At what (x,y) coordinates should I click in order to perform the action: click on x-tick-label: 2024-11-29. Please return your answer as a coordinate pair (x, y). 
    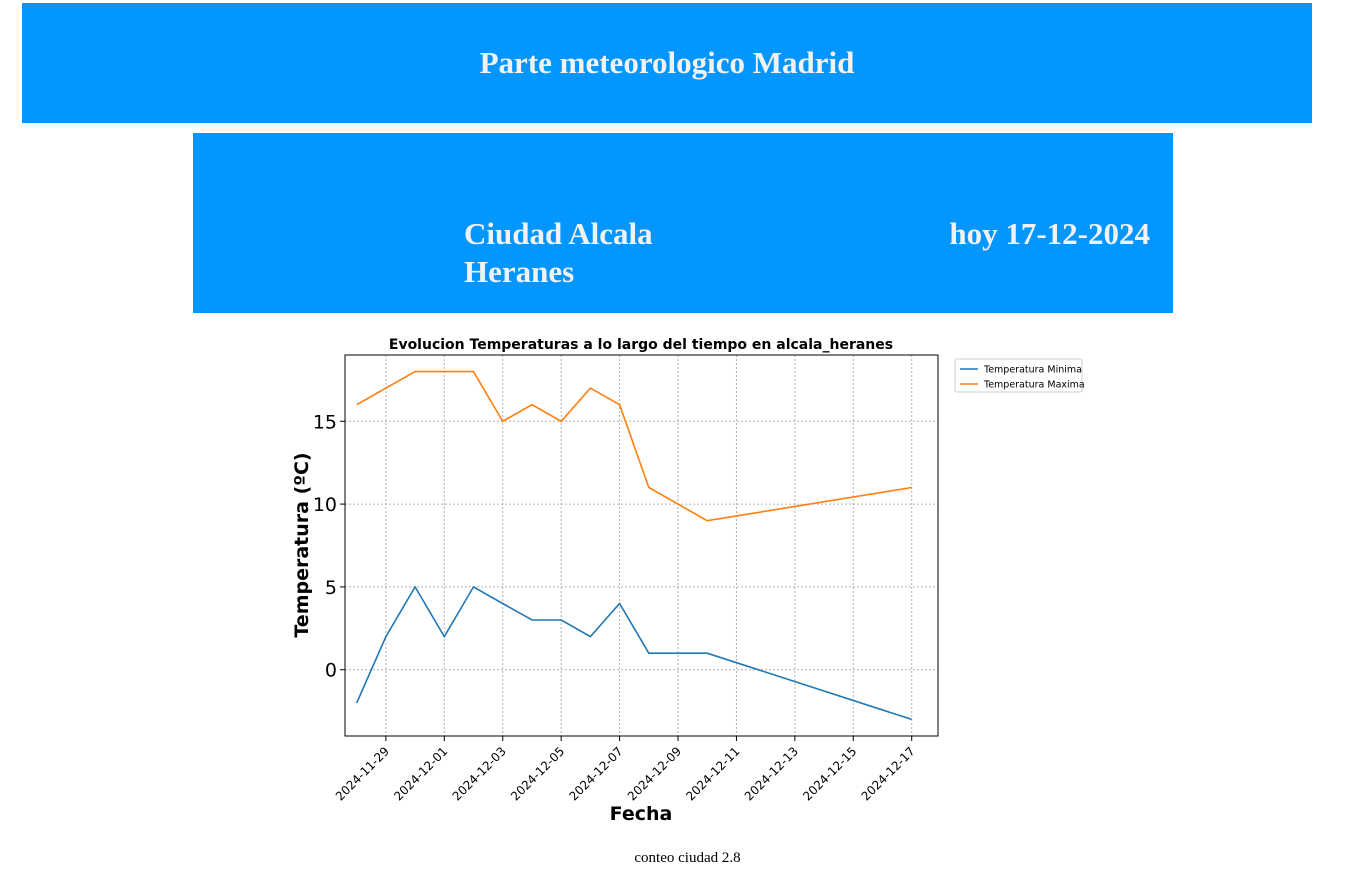
    Looking at the image, I should click on (362, 773).